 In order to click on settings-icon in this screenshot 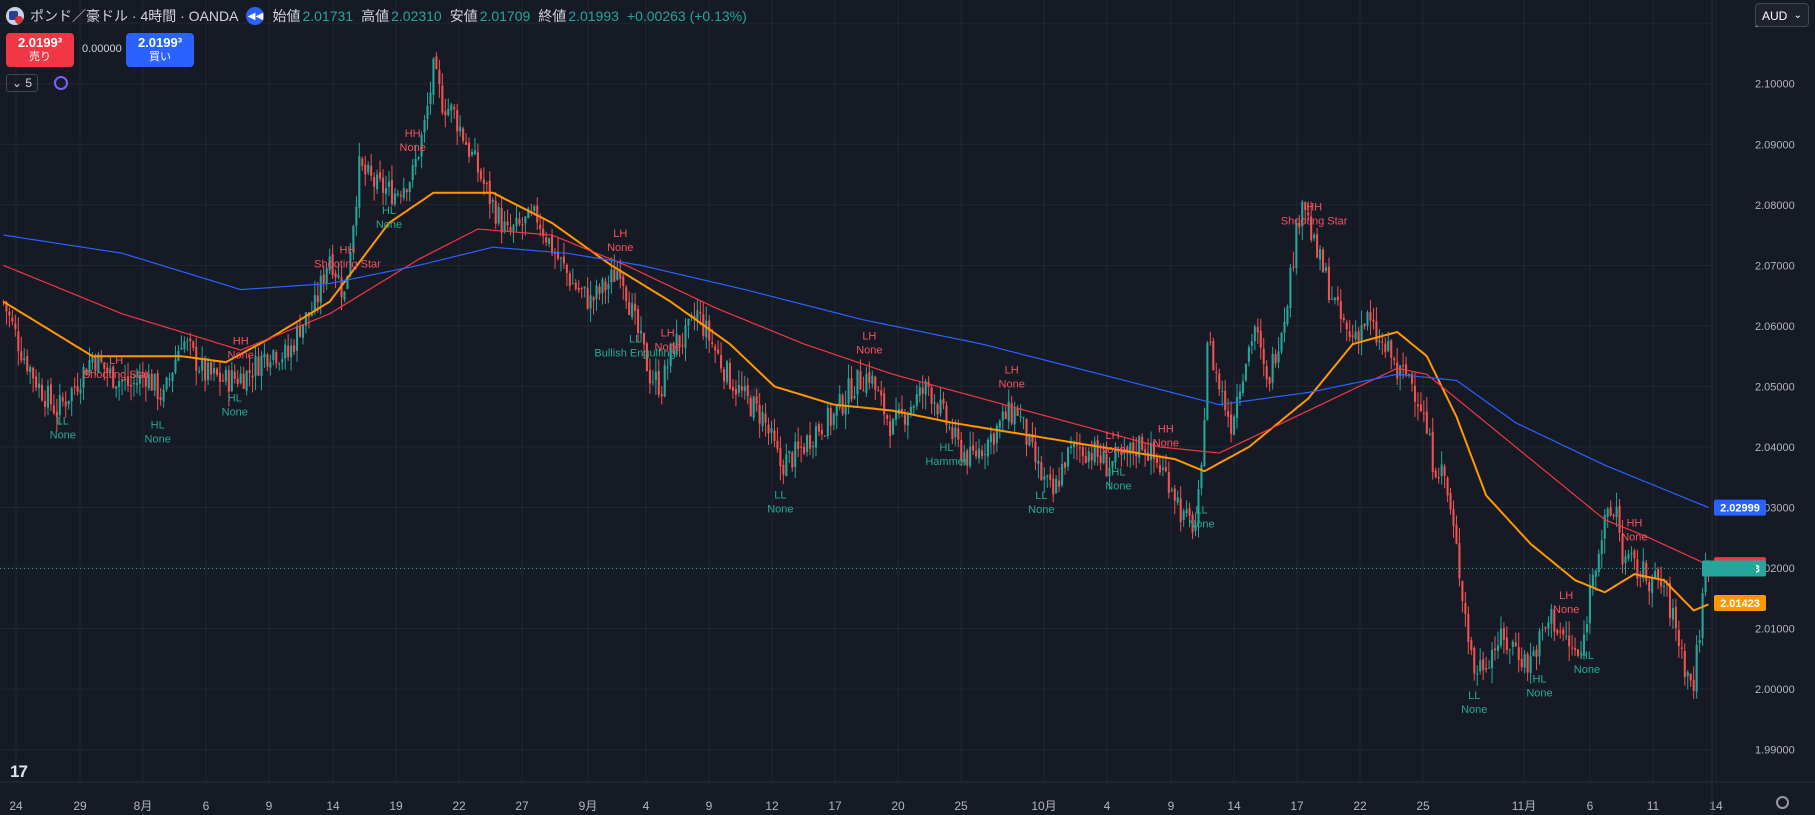, I will do `click(1782, 802)`.